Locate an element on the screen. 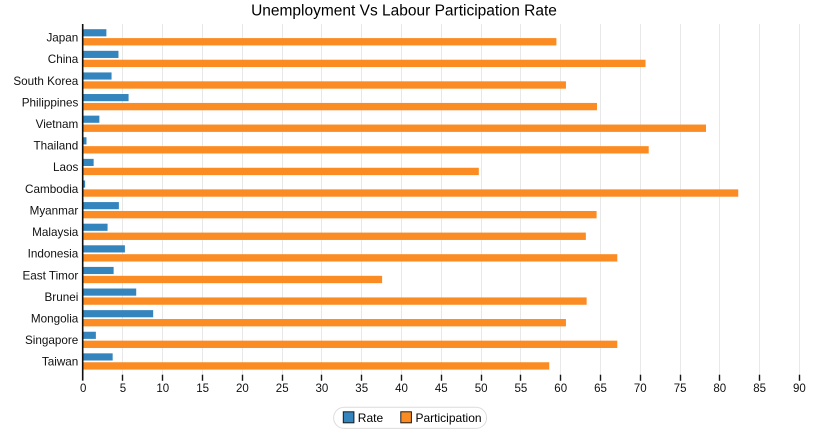 The height and width of the screenshot is (439, 819). svg-text: Philippines is located at coordinates (50, 102).